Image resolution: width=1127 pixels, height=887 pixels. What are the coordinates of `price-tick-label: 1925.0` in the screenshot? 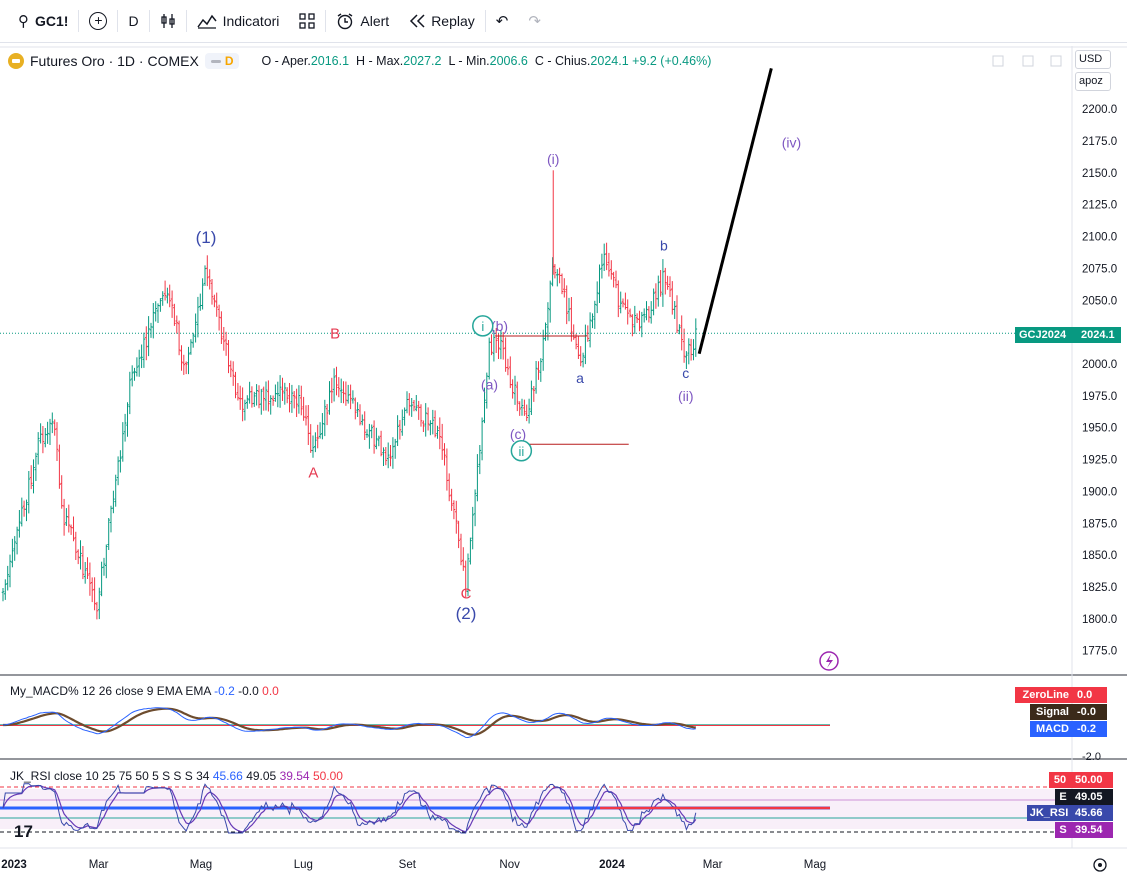 It's located at (1099, 461).